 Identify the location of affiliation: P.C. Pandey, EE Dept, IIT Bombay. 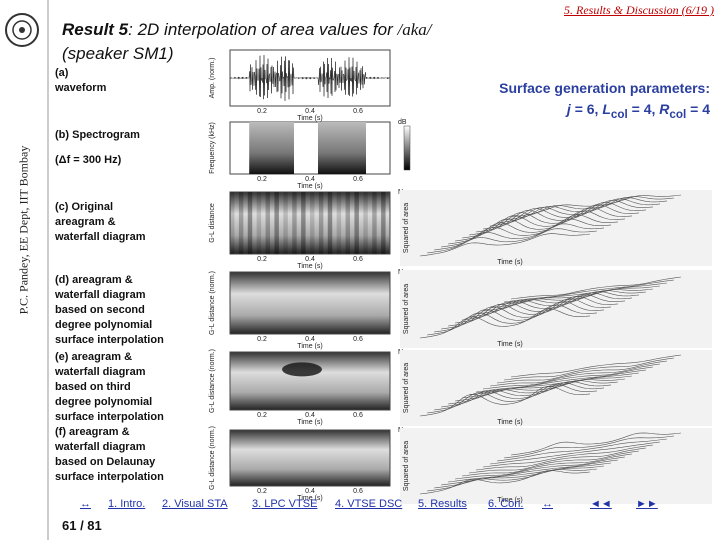
(23, 230).